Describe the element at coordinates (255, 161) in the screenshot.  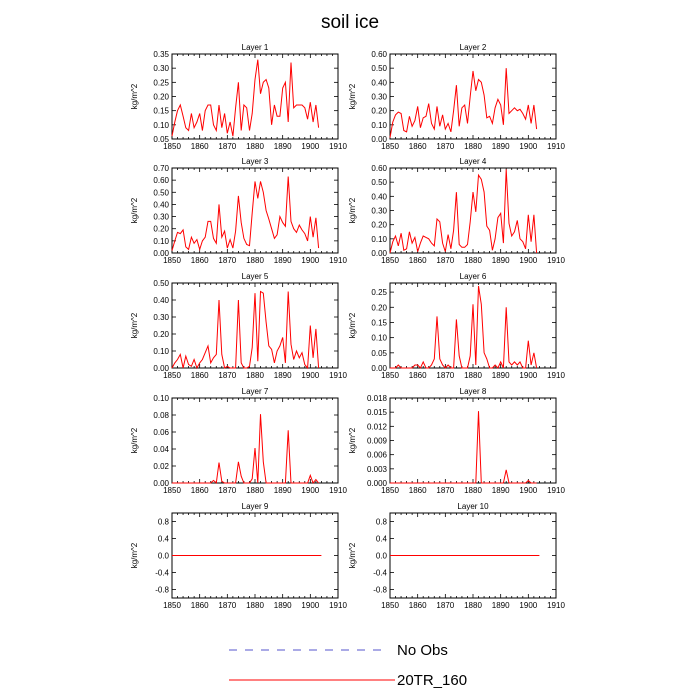
I see `panel-title-layer-3: Layer 3` at that location.